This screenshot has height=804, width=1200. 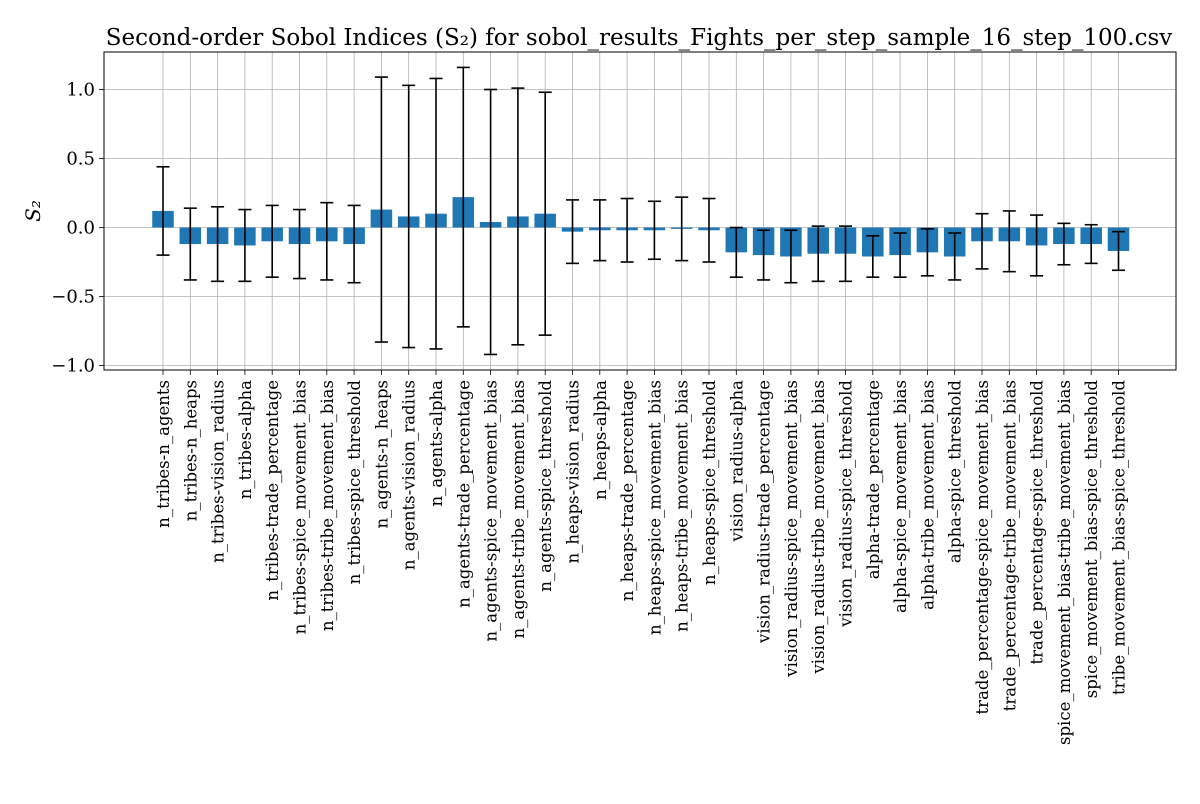 I want to click on x-tick-label: alpha-spice_threshold, so click(x=955, y=471).